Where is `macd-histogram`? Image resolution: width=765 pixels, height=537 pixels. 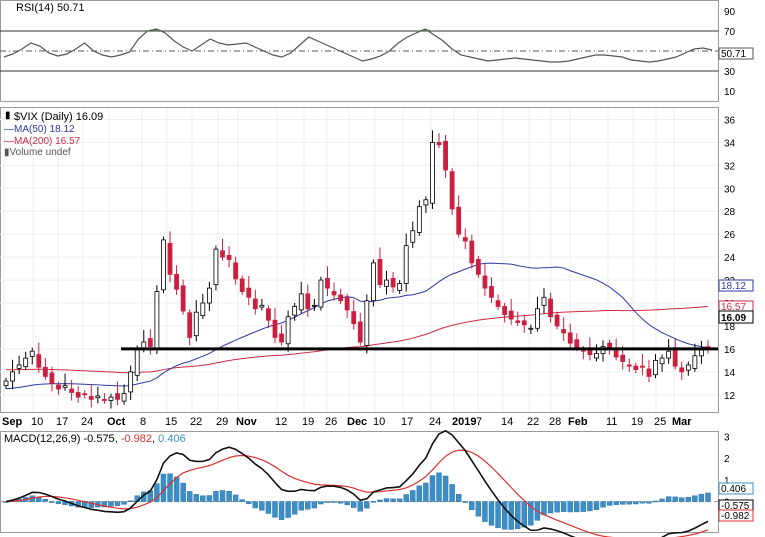 macd-histogram is located at coordinates (357, 501).